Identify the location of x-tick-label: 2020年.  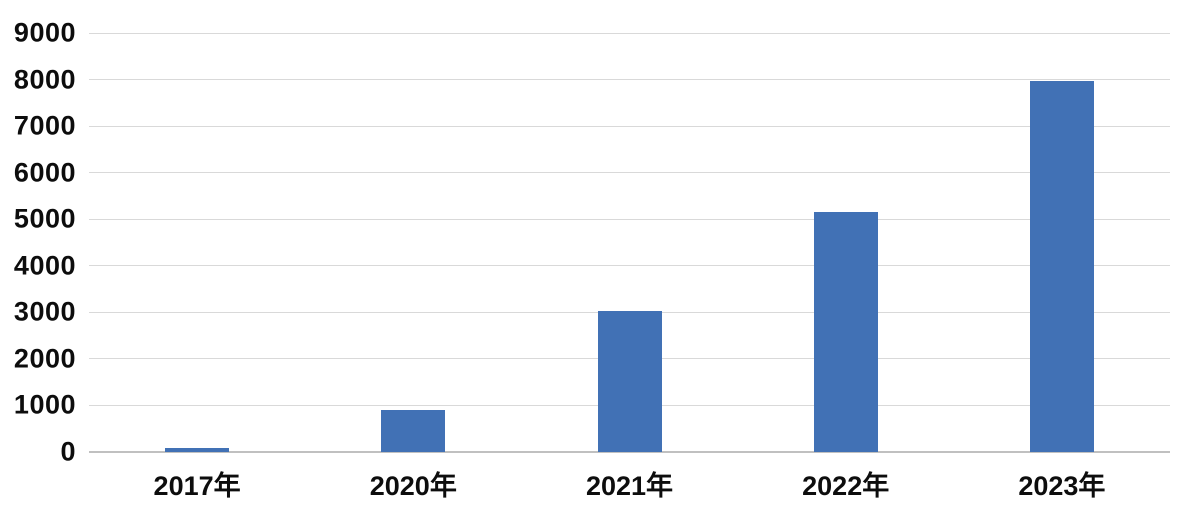
(413, 486).